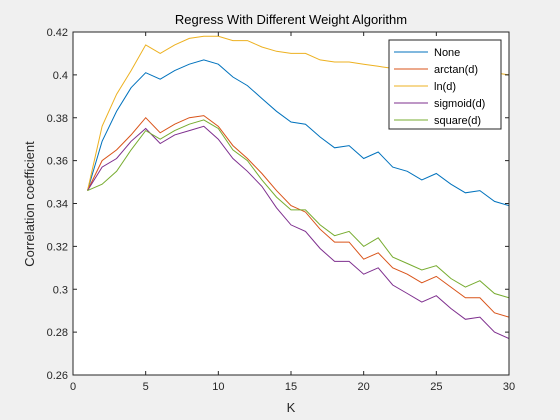 The image size is (560, 420). What do you see at coordinates (57, 162) in the screenshot?
I see `y-tick-label: 0.36` at bounding box center [57, 162].